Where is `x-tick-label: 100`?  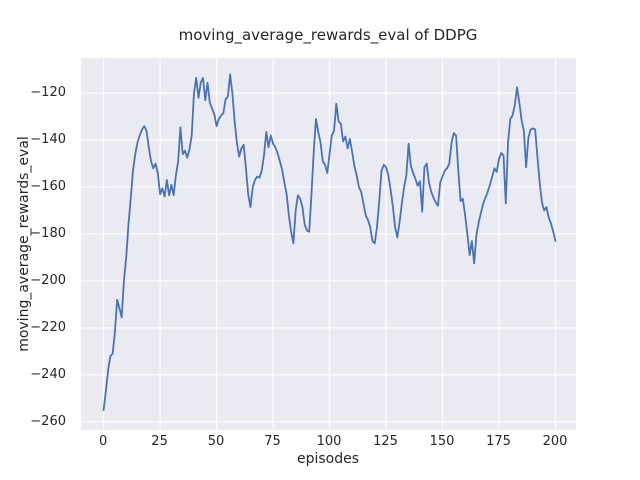 x-tick-label: 100 is located at coordinates (329, 441).